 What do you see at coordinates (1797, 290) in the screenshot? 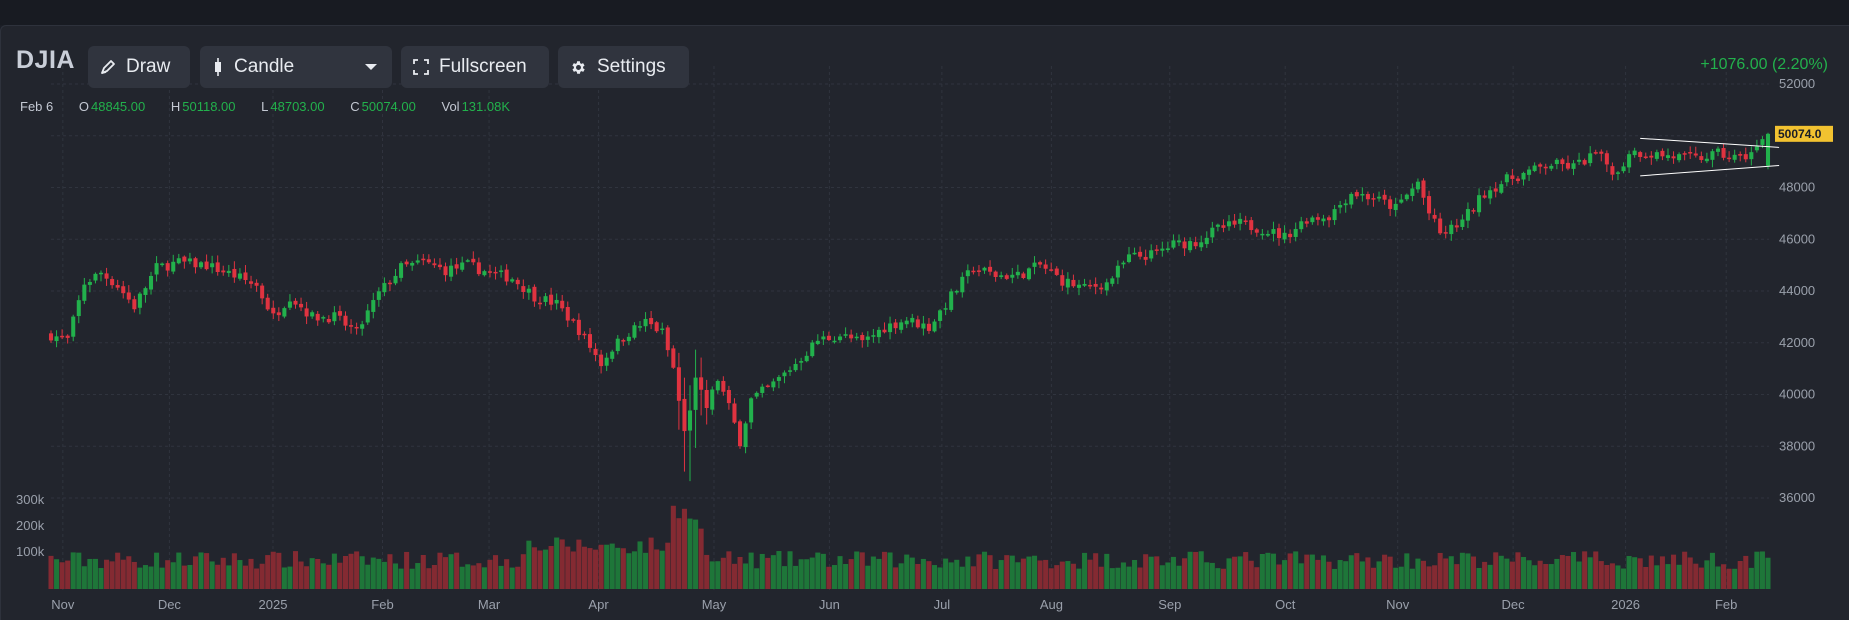
I see `y-axis-label: 44000` at bounding box center [1797, 290].